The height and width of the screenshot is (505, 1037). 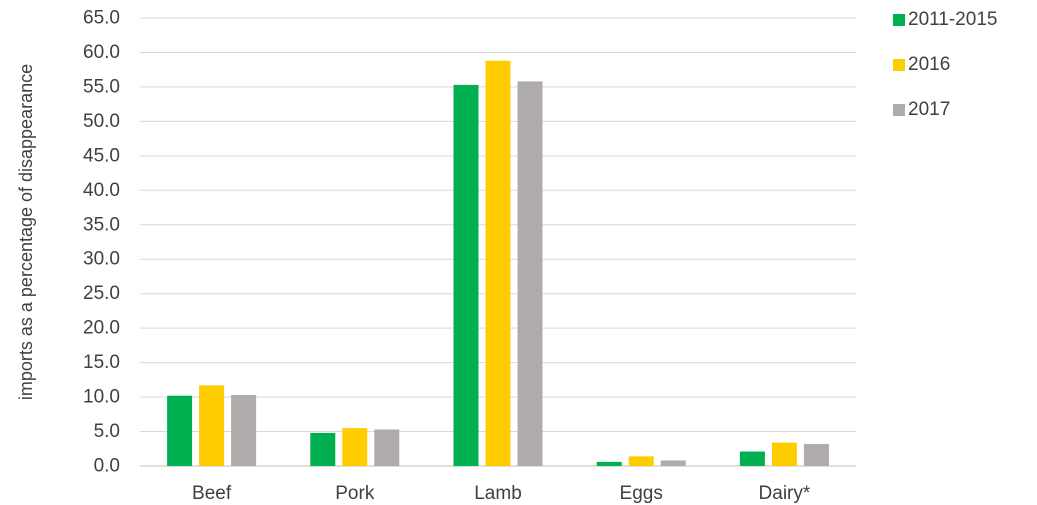 What do you see at coordinates (785, 493) in the screenshot?
I see `x-tick-label: Dairy*` at bounding box center [785, 493].